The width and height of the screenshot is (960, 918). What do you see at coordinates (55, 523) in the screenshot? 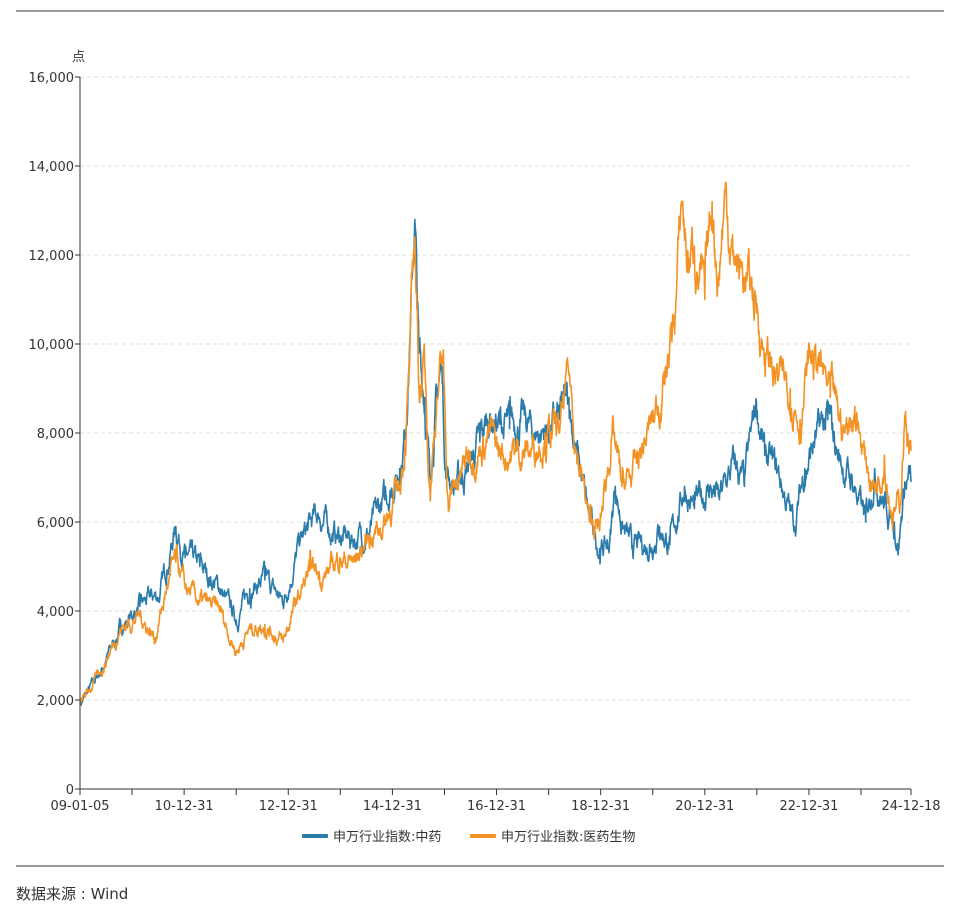
I see `y-tick-label: 6,000` at bounding box center [55, 523].